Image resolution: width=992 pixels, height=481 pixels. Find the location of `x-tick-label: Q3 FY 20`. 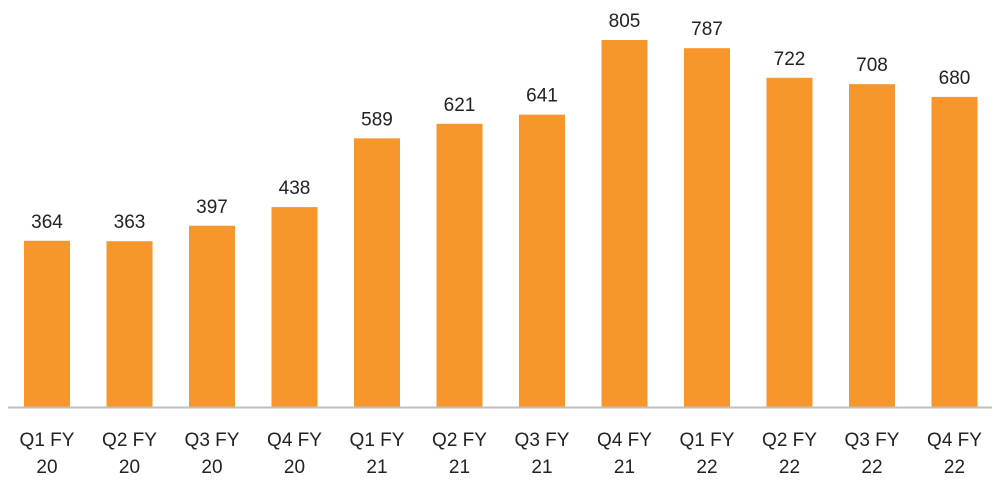

x-tick-label: Q3 FY 20 is located at coordinates (212, 454).